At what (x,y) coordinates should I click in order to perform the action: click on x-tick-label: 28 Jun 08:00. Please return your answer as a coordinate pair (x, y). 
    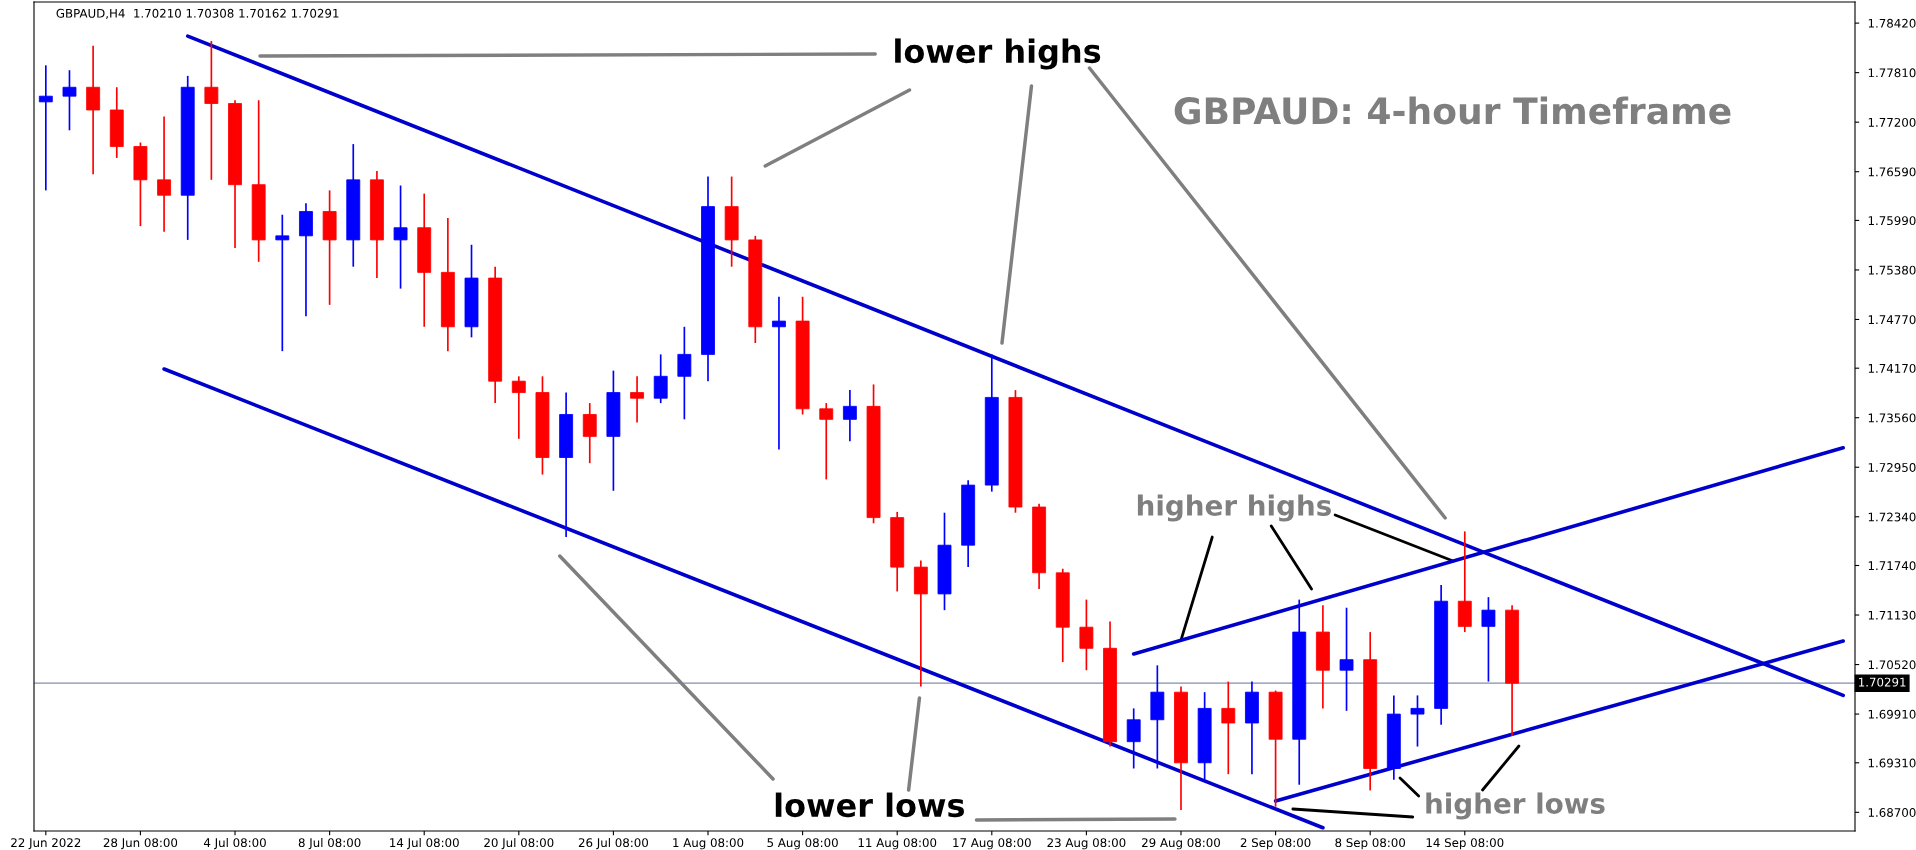
    Looking at the image, I should click on (140, 844).